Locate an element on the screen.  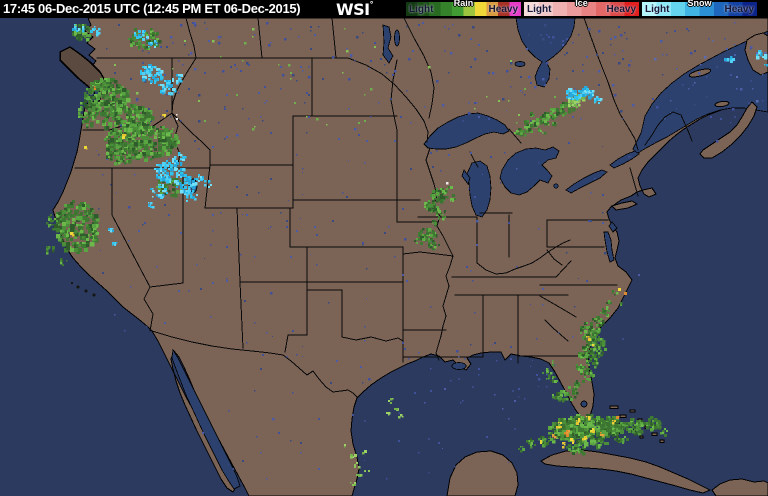
nova-scotia is located at coordinates (728, 130).